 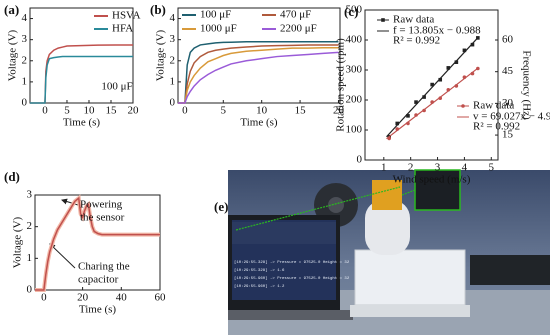 What do you see at coordinates (126, 16) in the screenshot?
I see `legend-label: HSVA` at bounding box center [126, 16].